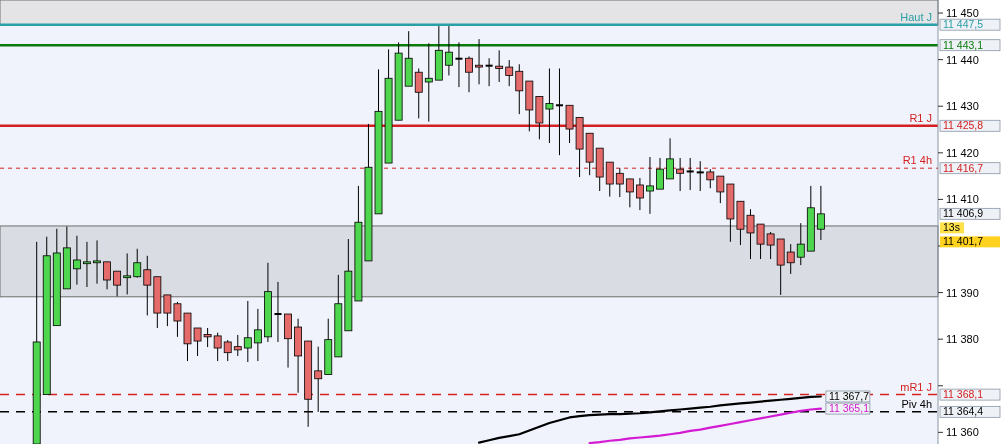  Describe the element at coordinates (705, 425) in the screenshot. I see `line-series` at that location.